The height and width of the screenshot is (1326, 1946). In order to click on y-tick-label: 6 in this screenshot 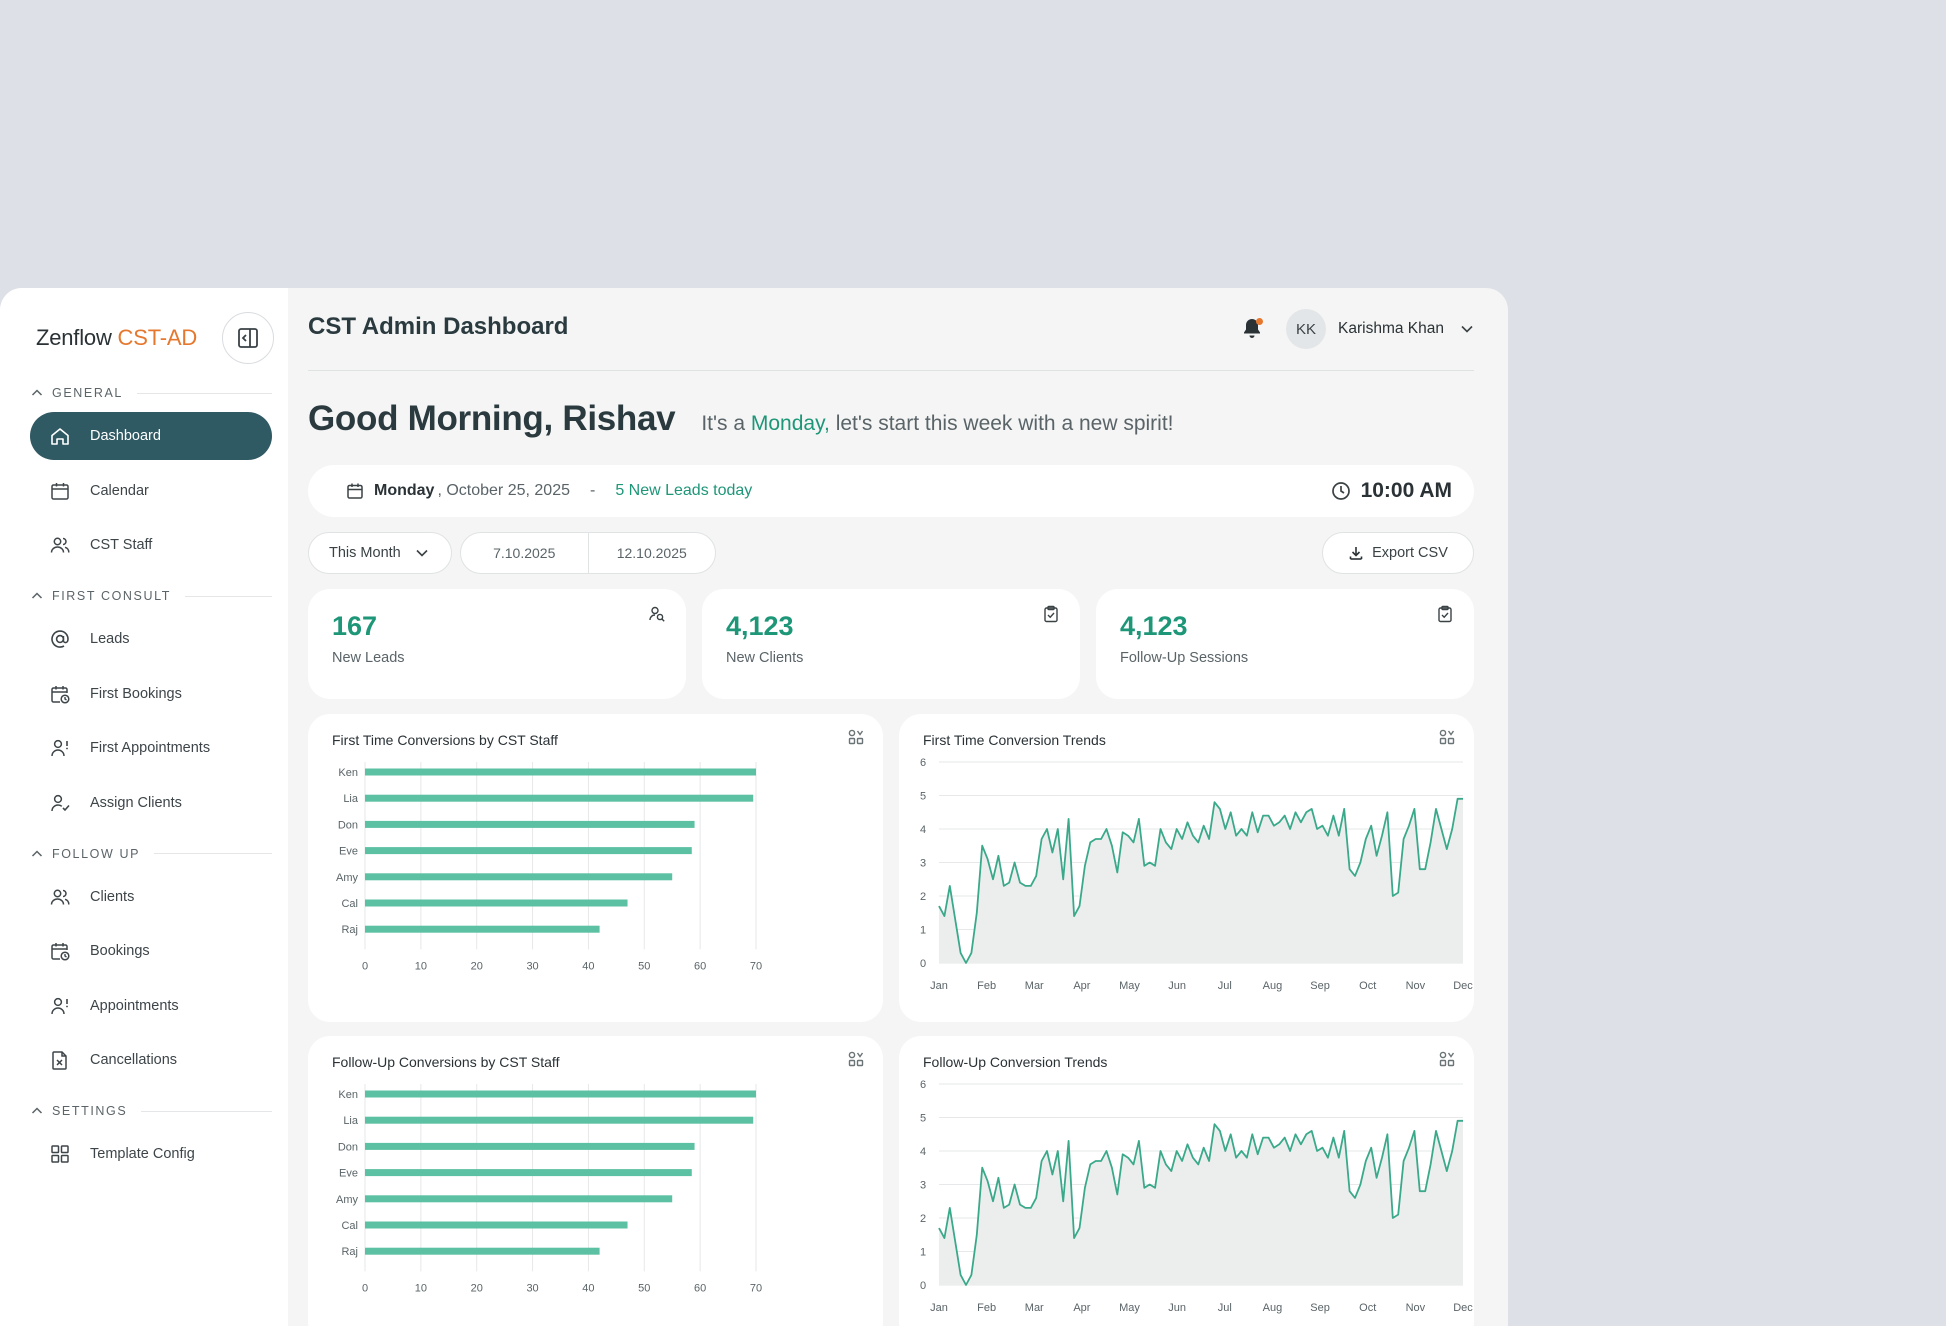, I will do `click(923, 1085)`.